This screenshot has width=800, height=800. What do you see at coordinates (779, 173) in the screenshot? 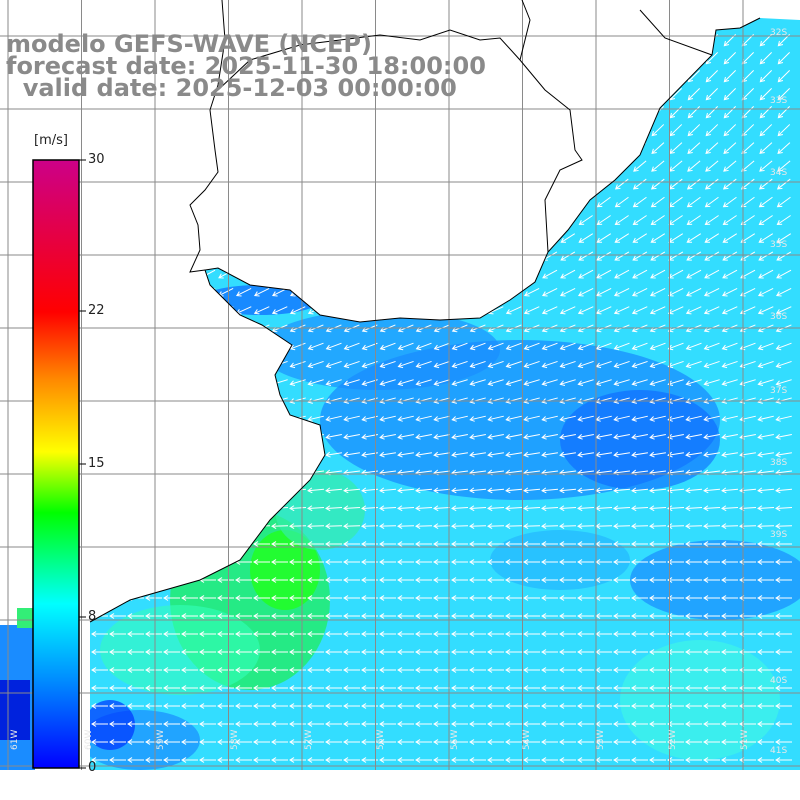
I see `lat-label: 34S` at bounding box center [779, 173].